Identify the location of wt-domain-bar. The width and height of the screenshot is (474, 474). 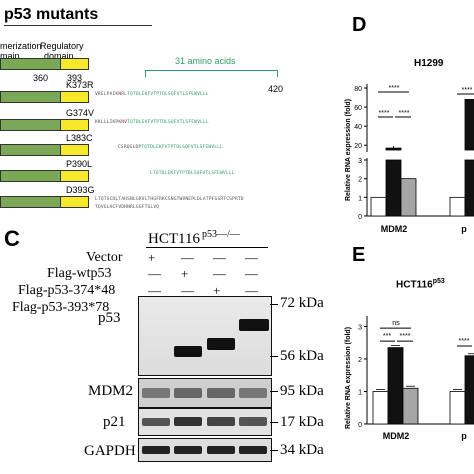
(31, 64).